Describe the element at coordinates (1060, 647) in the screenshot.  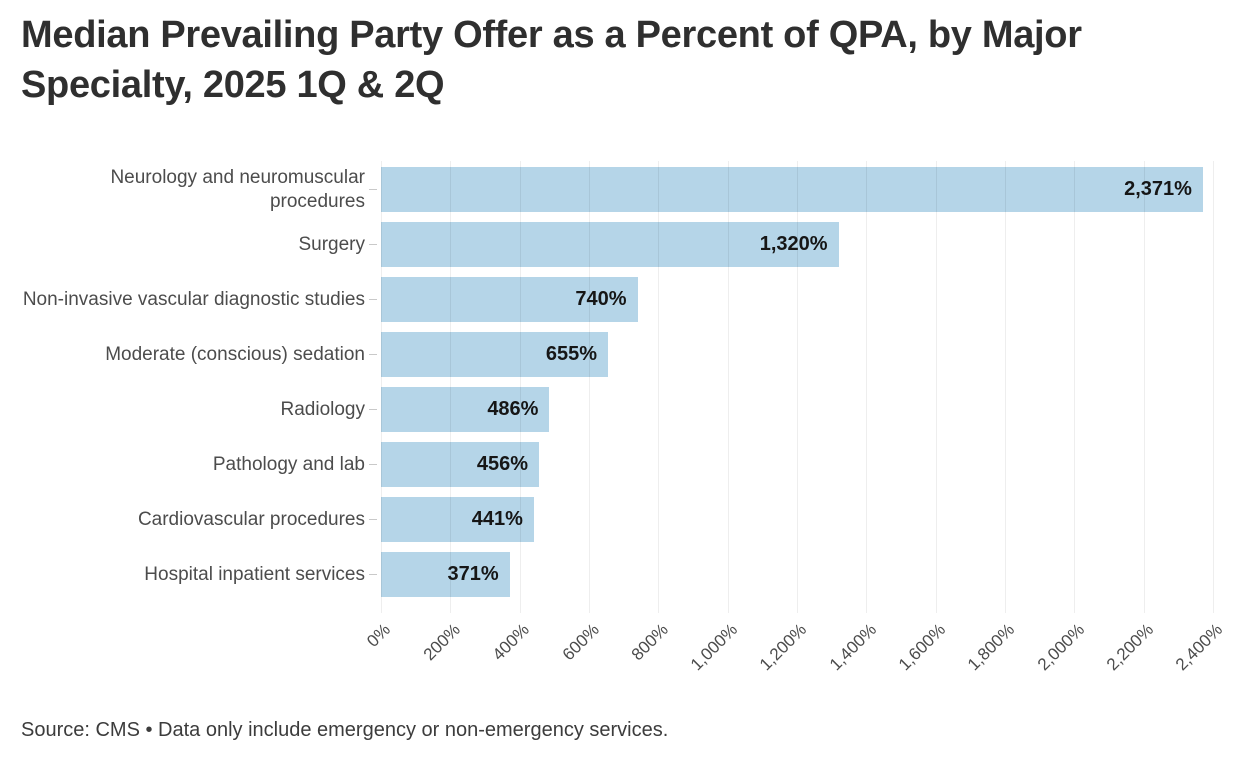
I see `x-tick-label-text: 2,000%` at that location.